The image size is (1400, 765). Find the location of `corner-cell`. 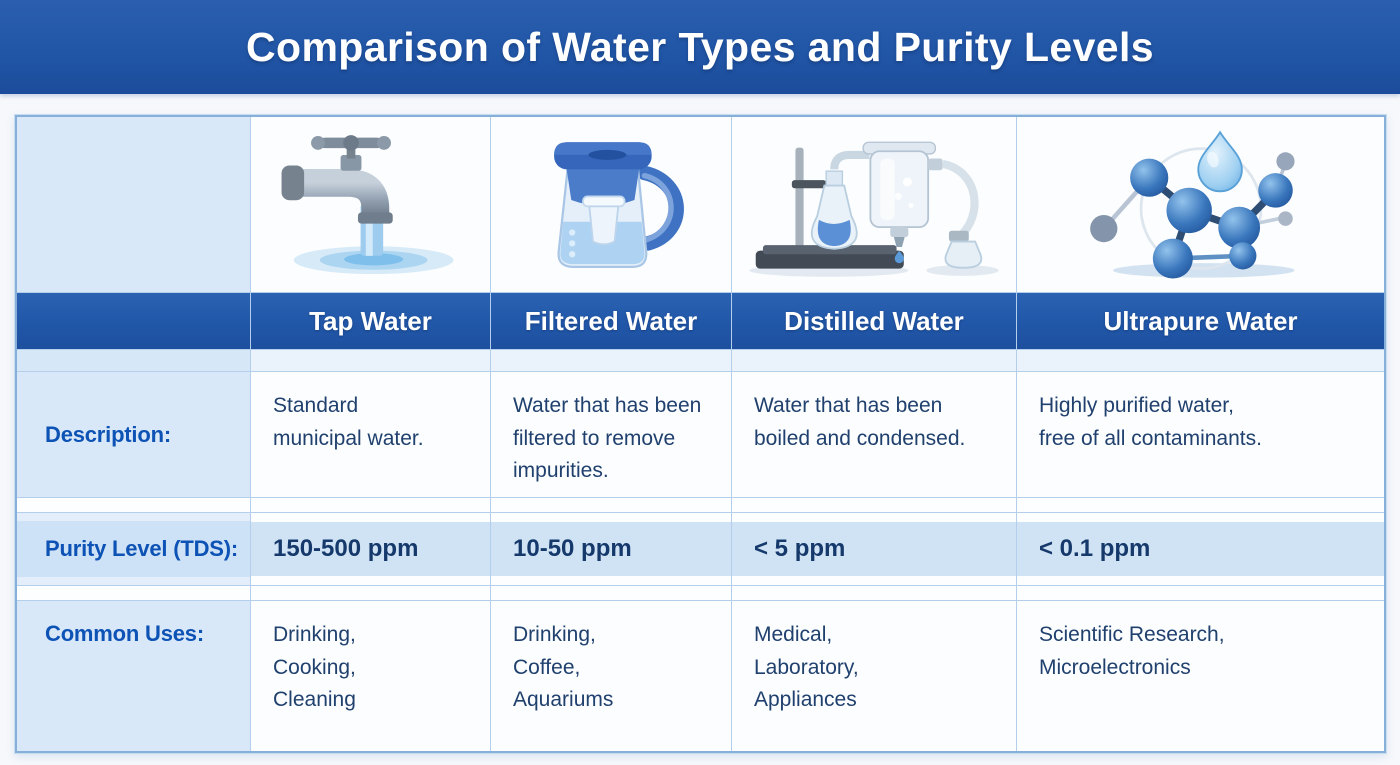

corner-cell is located at coordinates (134, 205).